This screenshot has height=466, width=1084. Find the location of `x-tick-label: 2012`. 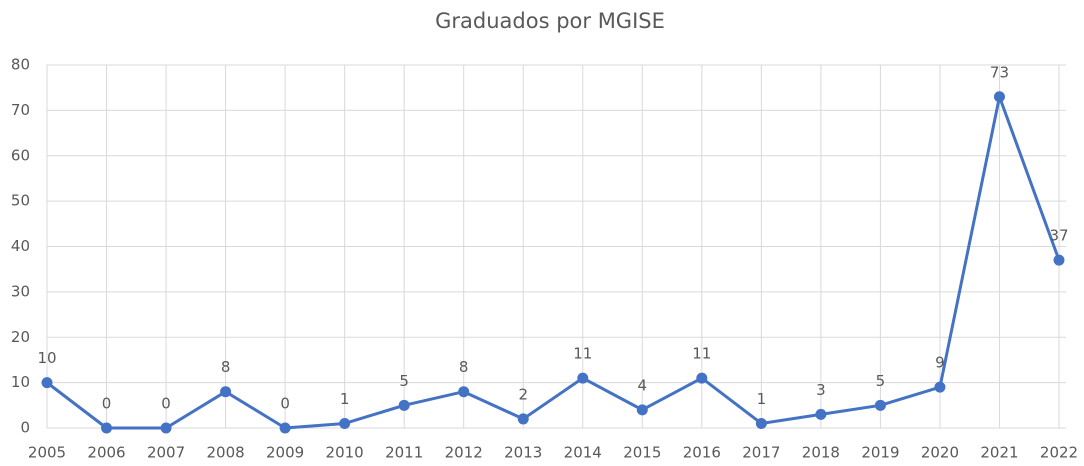

x-tick-label: 2012 is located at coordinates (464, 453).